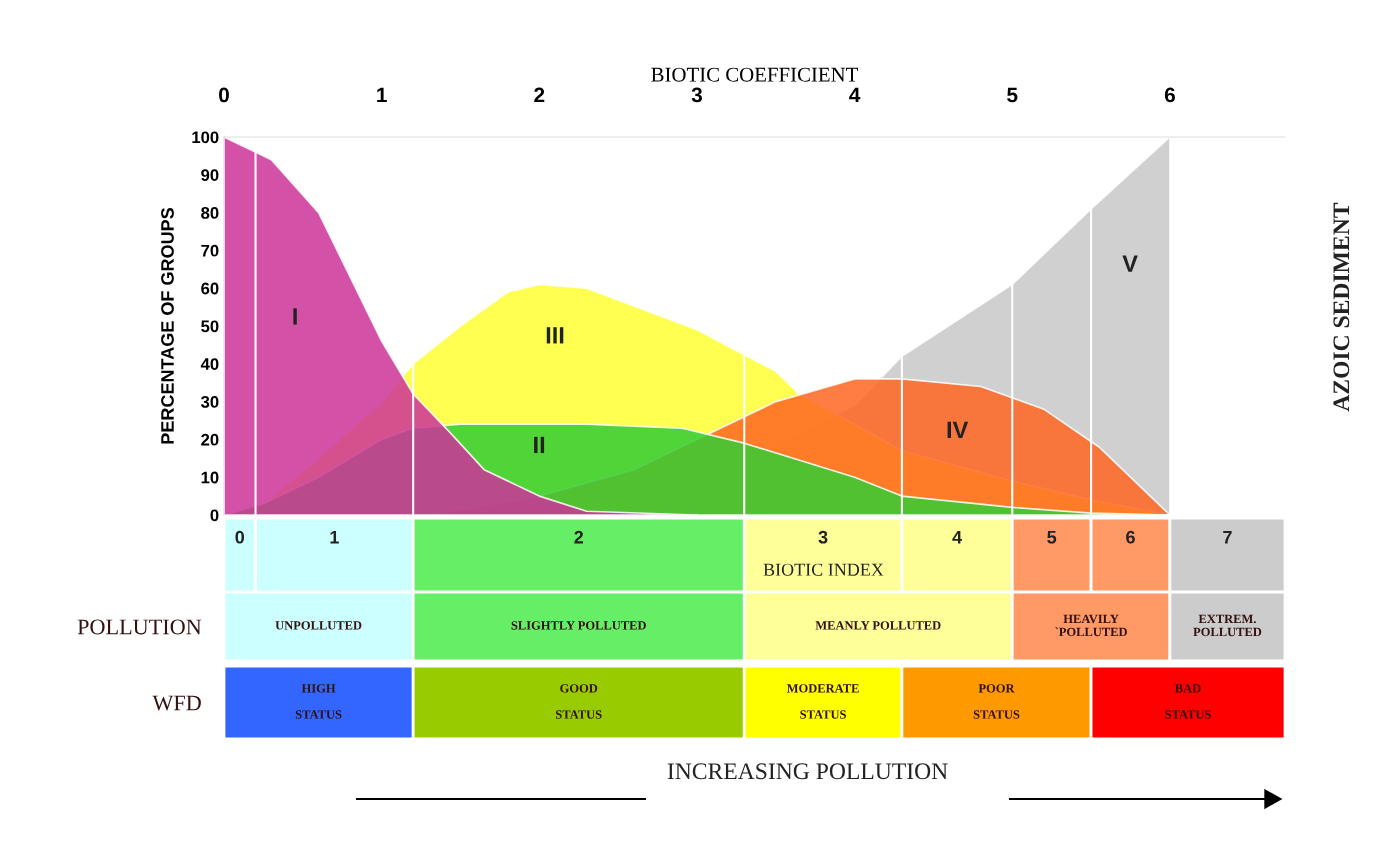 Image resolution: width=1392 pixels, height=841 pixels. What do you see at coordinates (210, 175) in the screenshot?
I see `y-tick-label: 90` at bounding box center [210, 175].